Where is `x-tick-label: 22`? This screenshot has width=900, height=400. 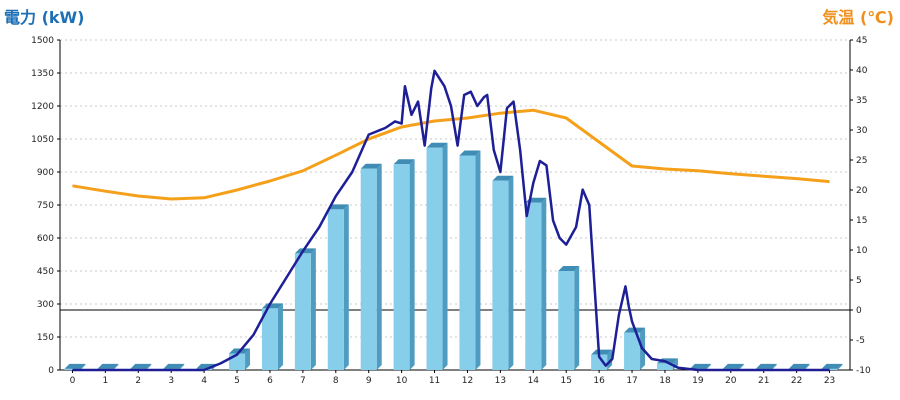
x-tick-label: 22 is located at coordinates (796, 381).